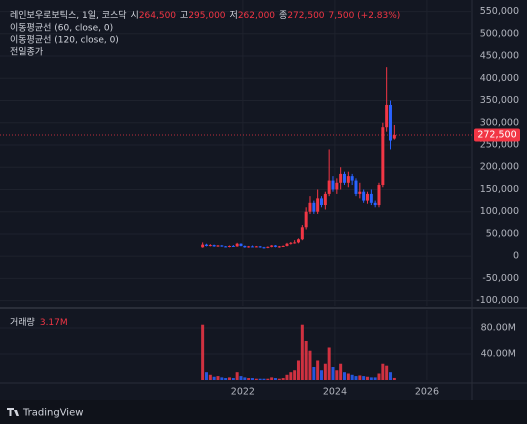 Image resolution: width=527 pixels, height=424 pixels. I want to click on footer, so click(263, 412).